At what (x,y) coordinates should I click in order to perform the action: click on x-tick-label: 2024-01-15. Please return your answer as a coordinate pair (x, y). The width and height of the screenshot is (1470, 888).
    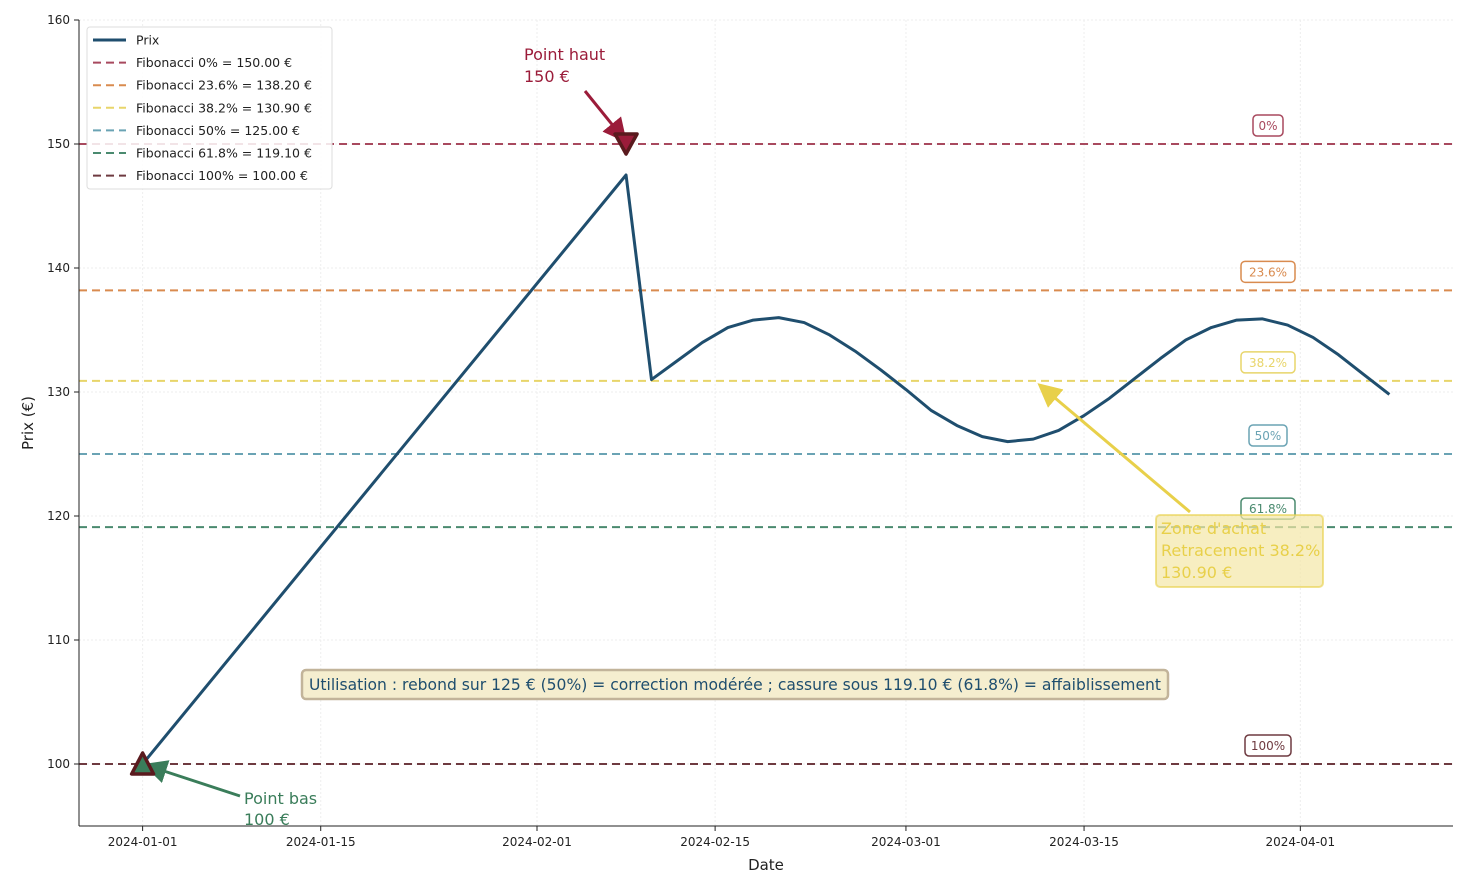
    Looking at the image, I should click on (321, 842).